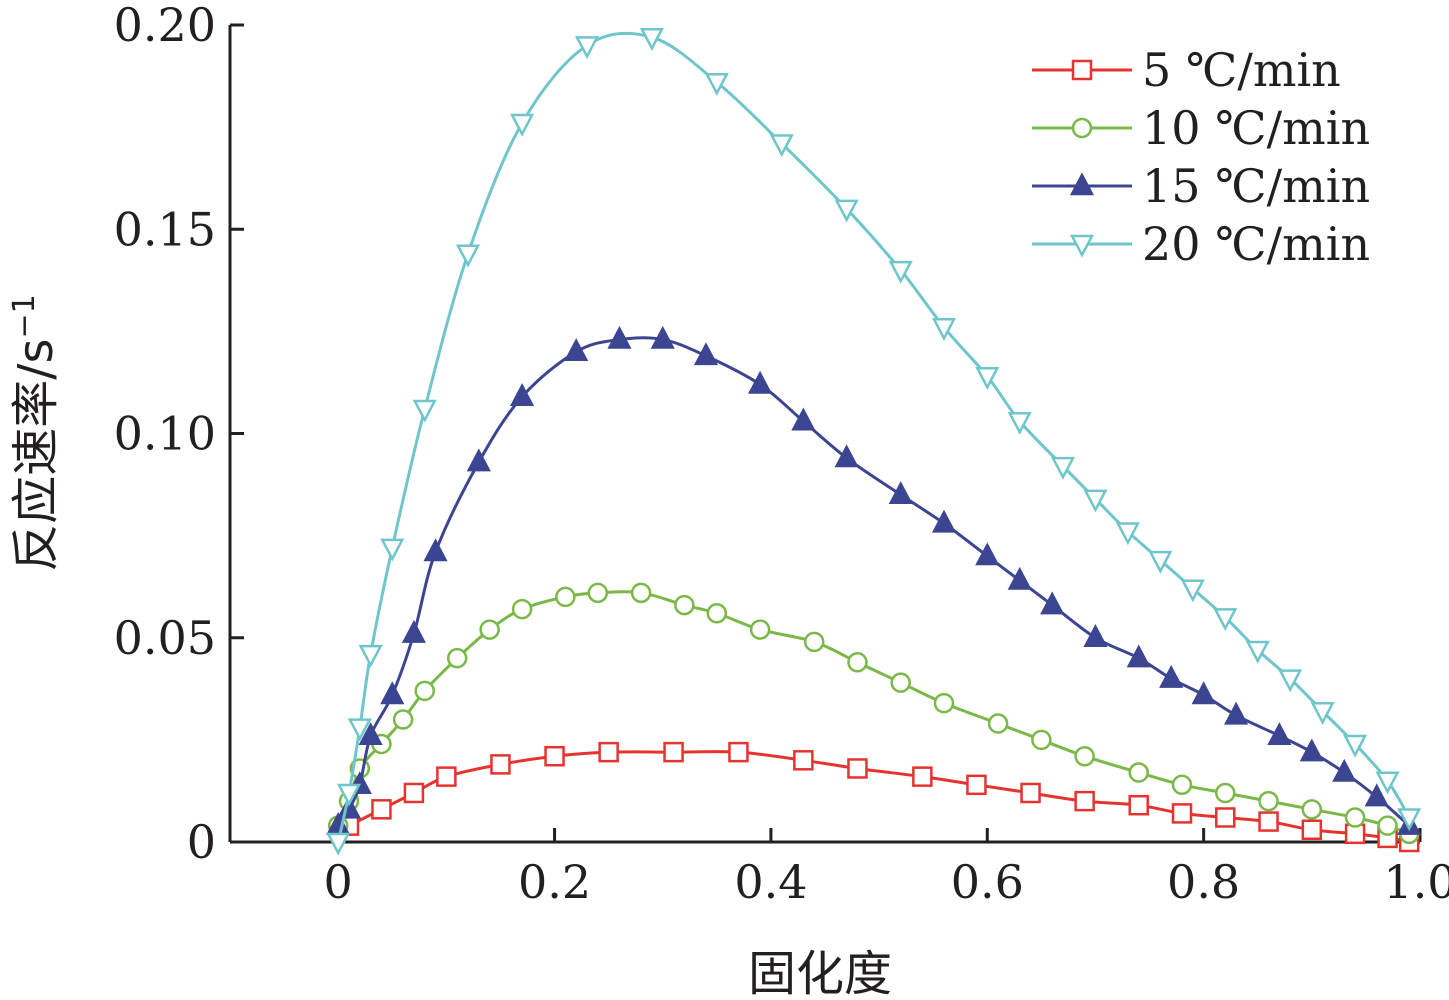 The height and width of the screenshot is (1000, 1449). Describe the element at coordinates (24, 316) in the screenshot. I see `y-axis-title-superscript: −1` at that location.